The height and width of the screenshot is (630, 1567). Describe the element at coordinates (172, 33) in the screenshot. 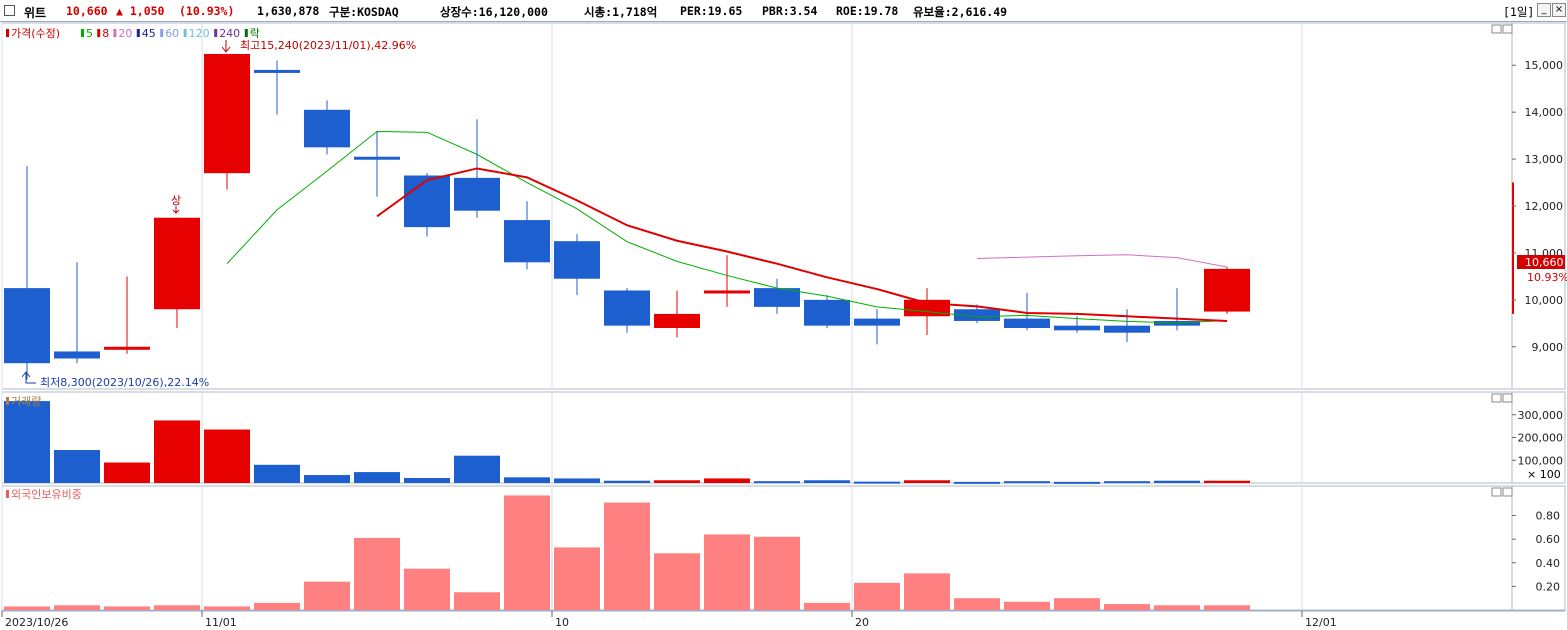

I see `legend-label: 60` at that location.